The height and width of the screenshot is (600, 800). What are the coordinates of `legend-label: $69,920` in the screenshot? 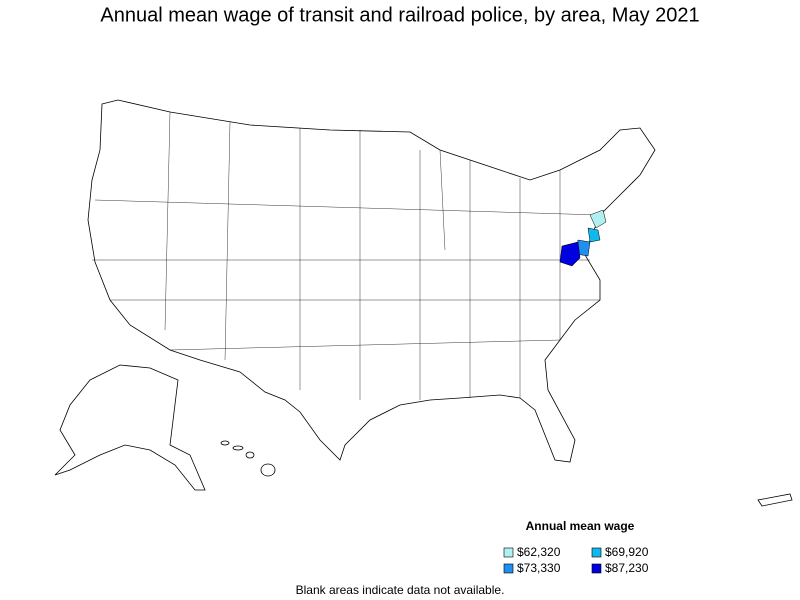 It's located at (627, 552).